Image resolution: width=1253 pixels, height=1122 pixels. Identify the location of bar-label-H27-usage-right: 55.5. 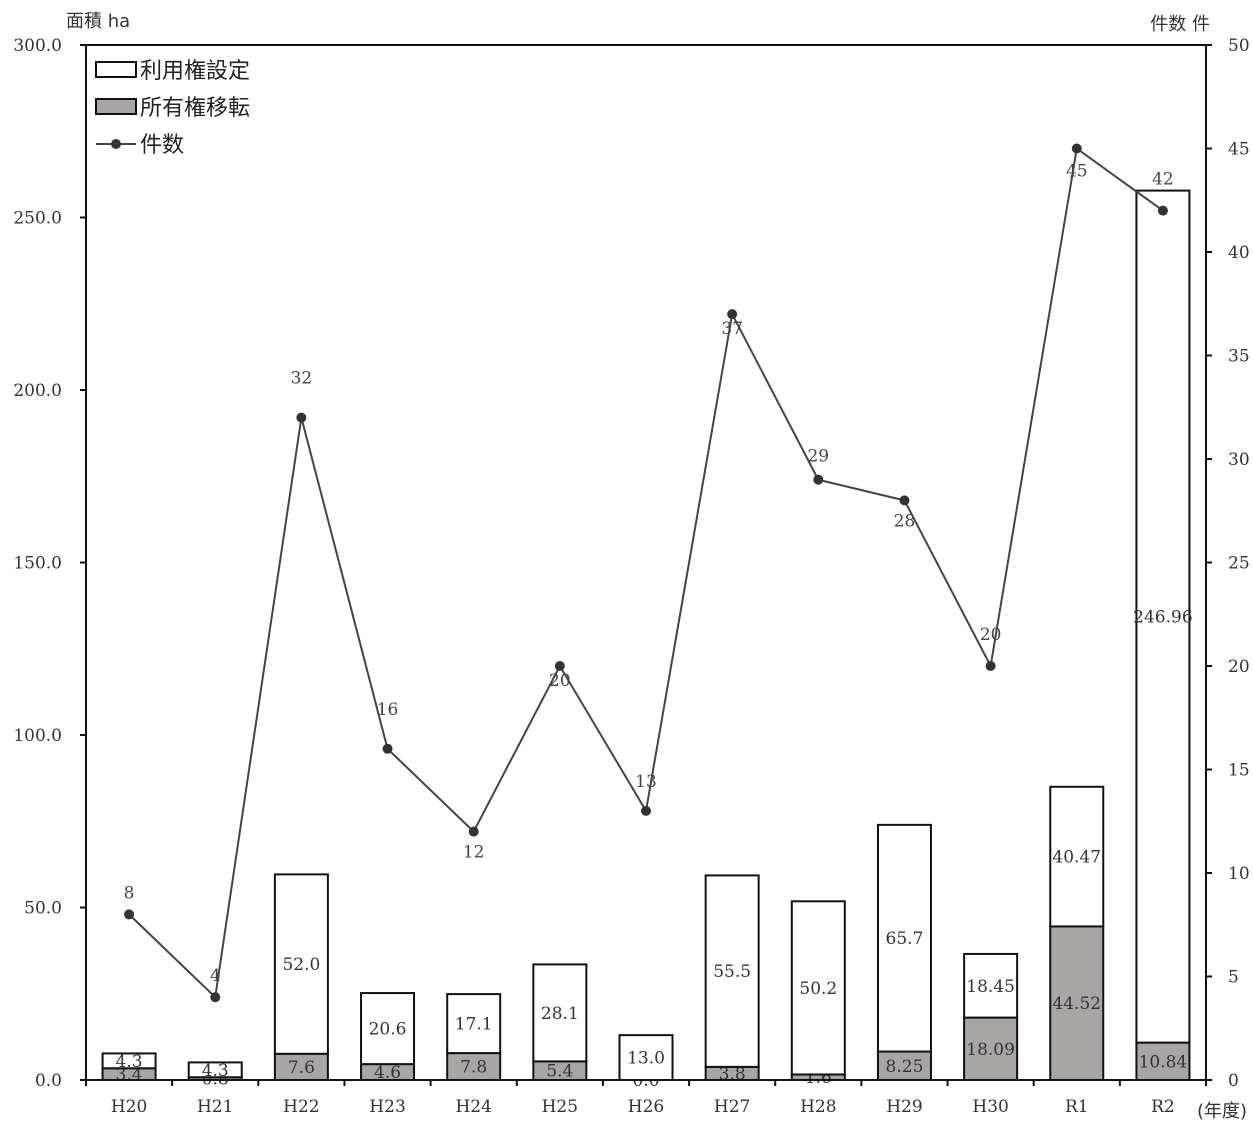
(732, 972).